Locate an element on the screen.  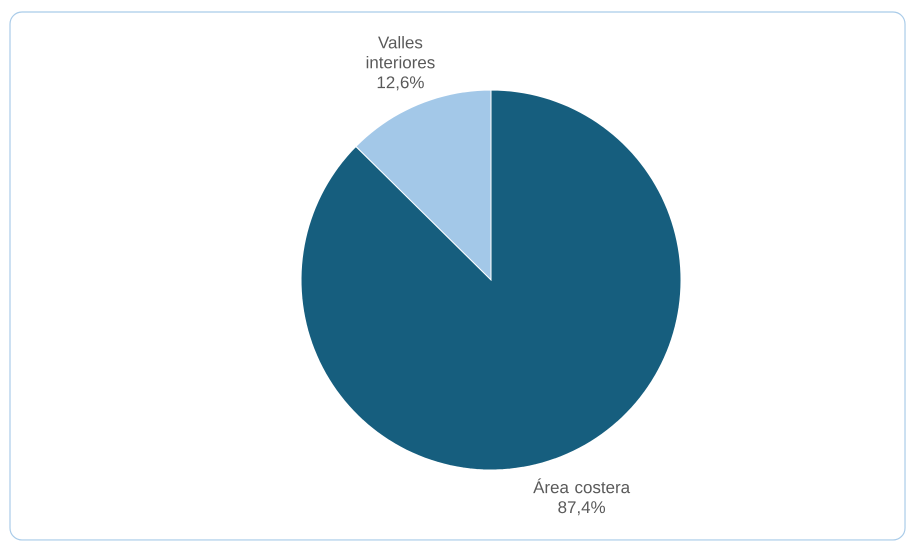
data-label: 87,4% is located at coordinates (582, 508).